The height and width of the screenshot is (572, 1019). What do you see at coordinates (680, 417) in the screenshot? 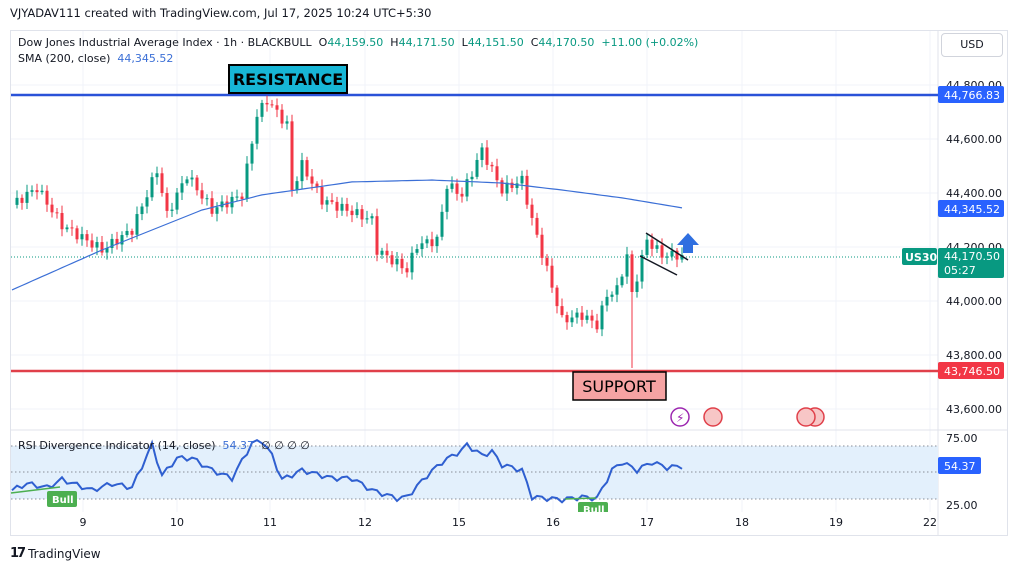
I see `lightning-icon` at bounding box center [680, 417].